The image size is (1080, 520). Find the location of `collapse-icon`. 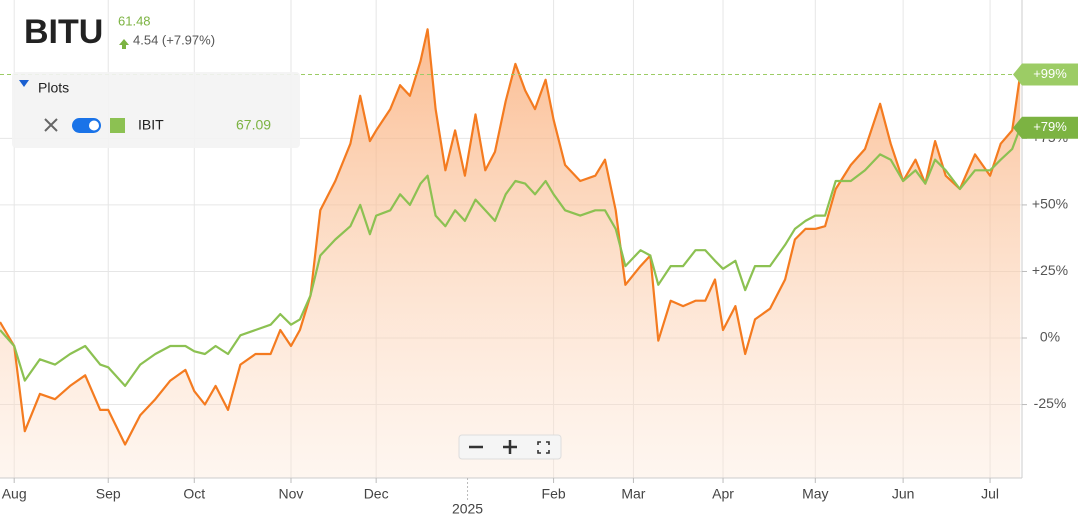

collapse-icon is located at coordinates (24, 83).